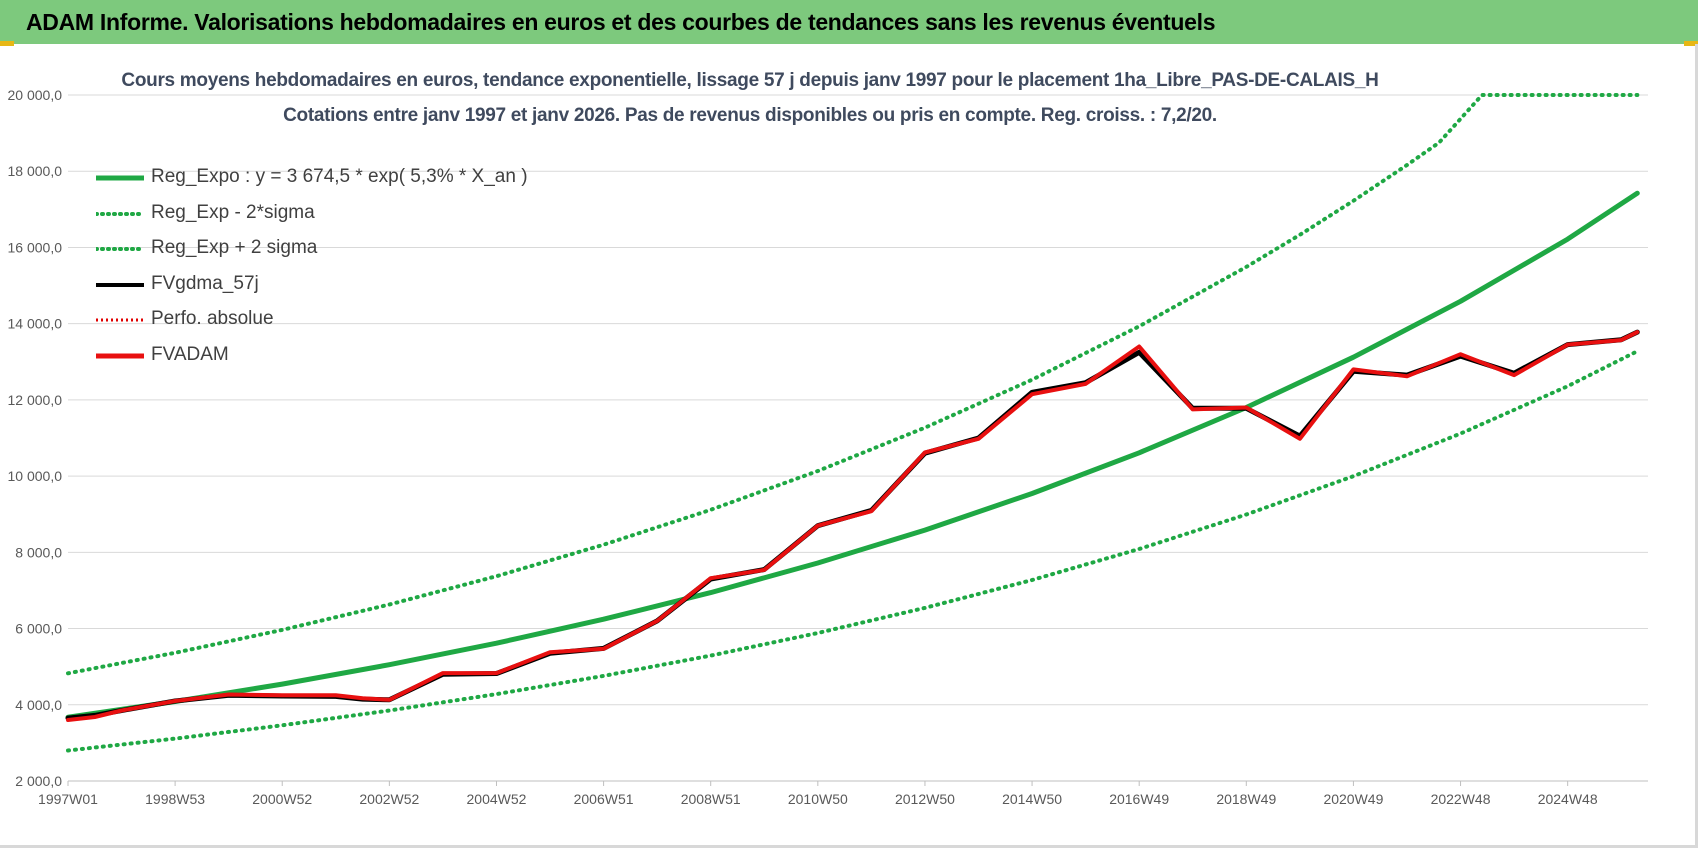 The width and height of the screenshot is (1698, 848). I want to click on x-tick-label: 2018W49, so click(1246, 799).